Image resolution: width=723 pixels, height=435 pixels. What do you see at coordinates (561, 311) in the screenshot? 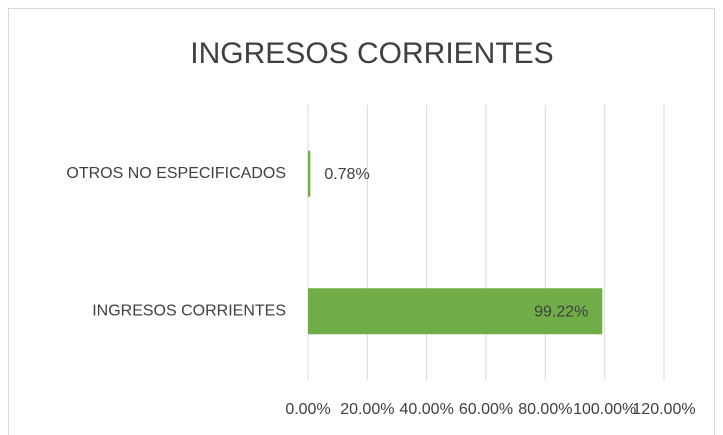
I see `data-label: 99.22%` at bounding box center [561, 311].